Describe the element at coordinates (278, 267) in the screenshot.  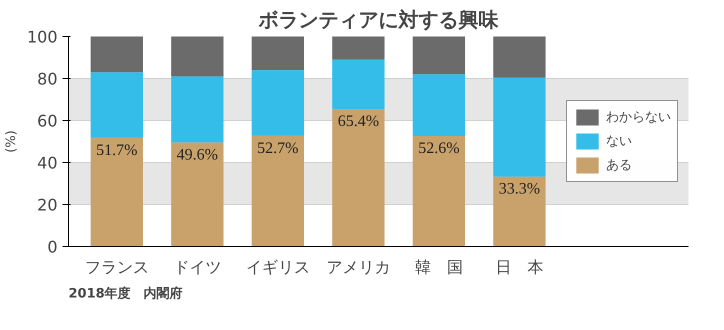
I see `x-tick-label: イギリス` at that location.